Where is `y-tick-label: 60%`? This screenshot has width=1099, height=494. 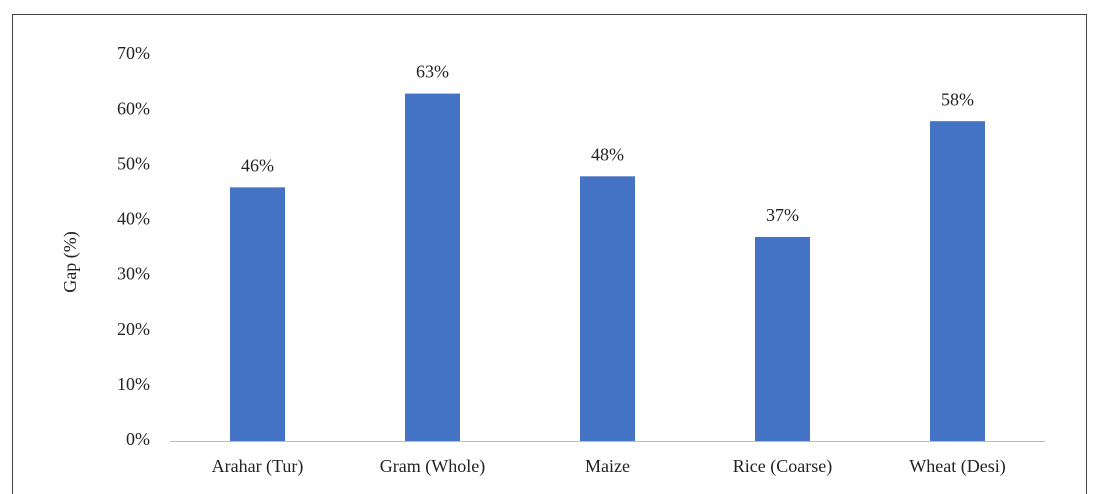
y-tick-label: 60% is located at coordinates (133, 108).